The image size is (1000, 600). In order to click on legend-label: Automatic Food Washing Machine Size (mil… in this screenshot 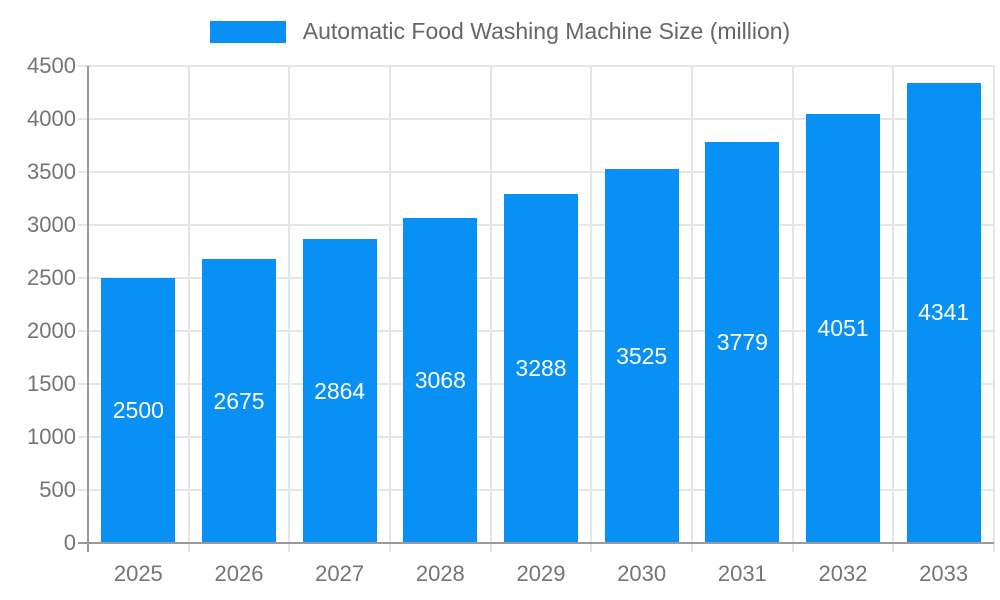, I will do `click(546, 31)`.